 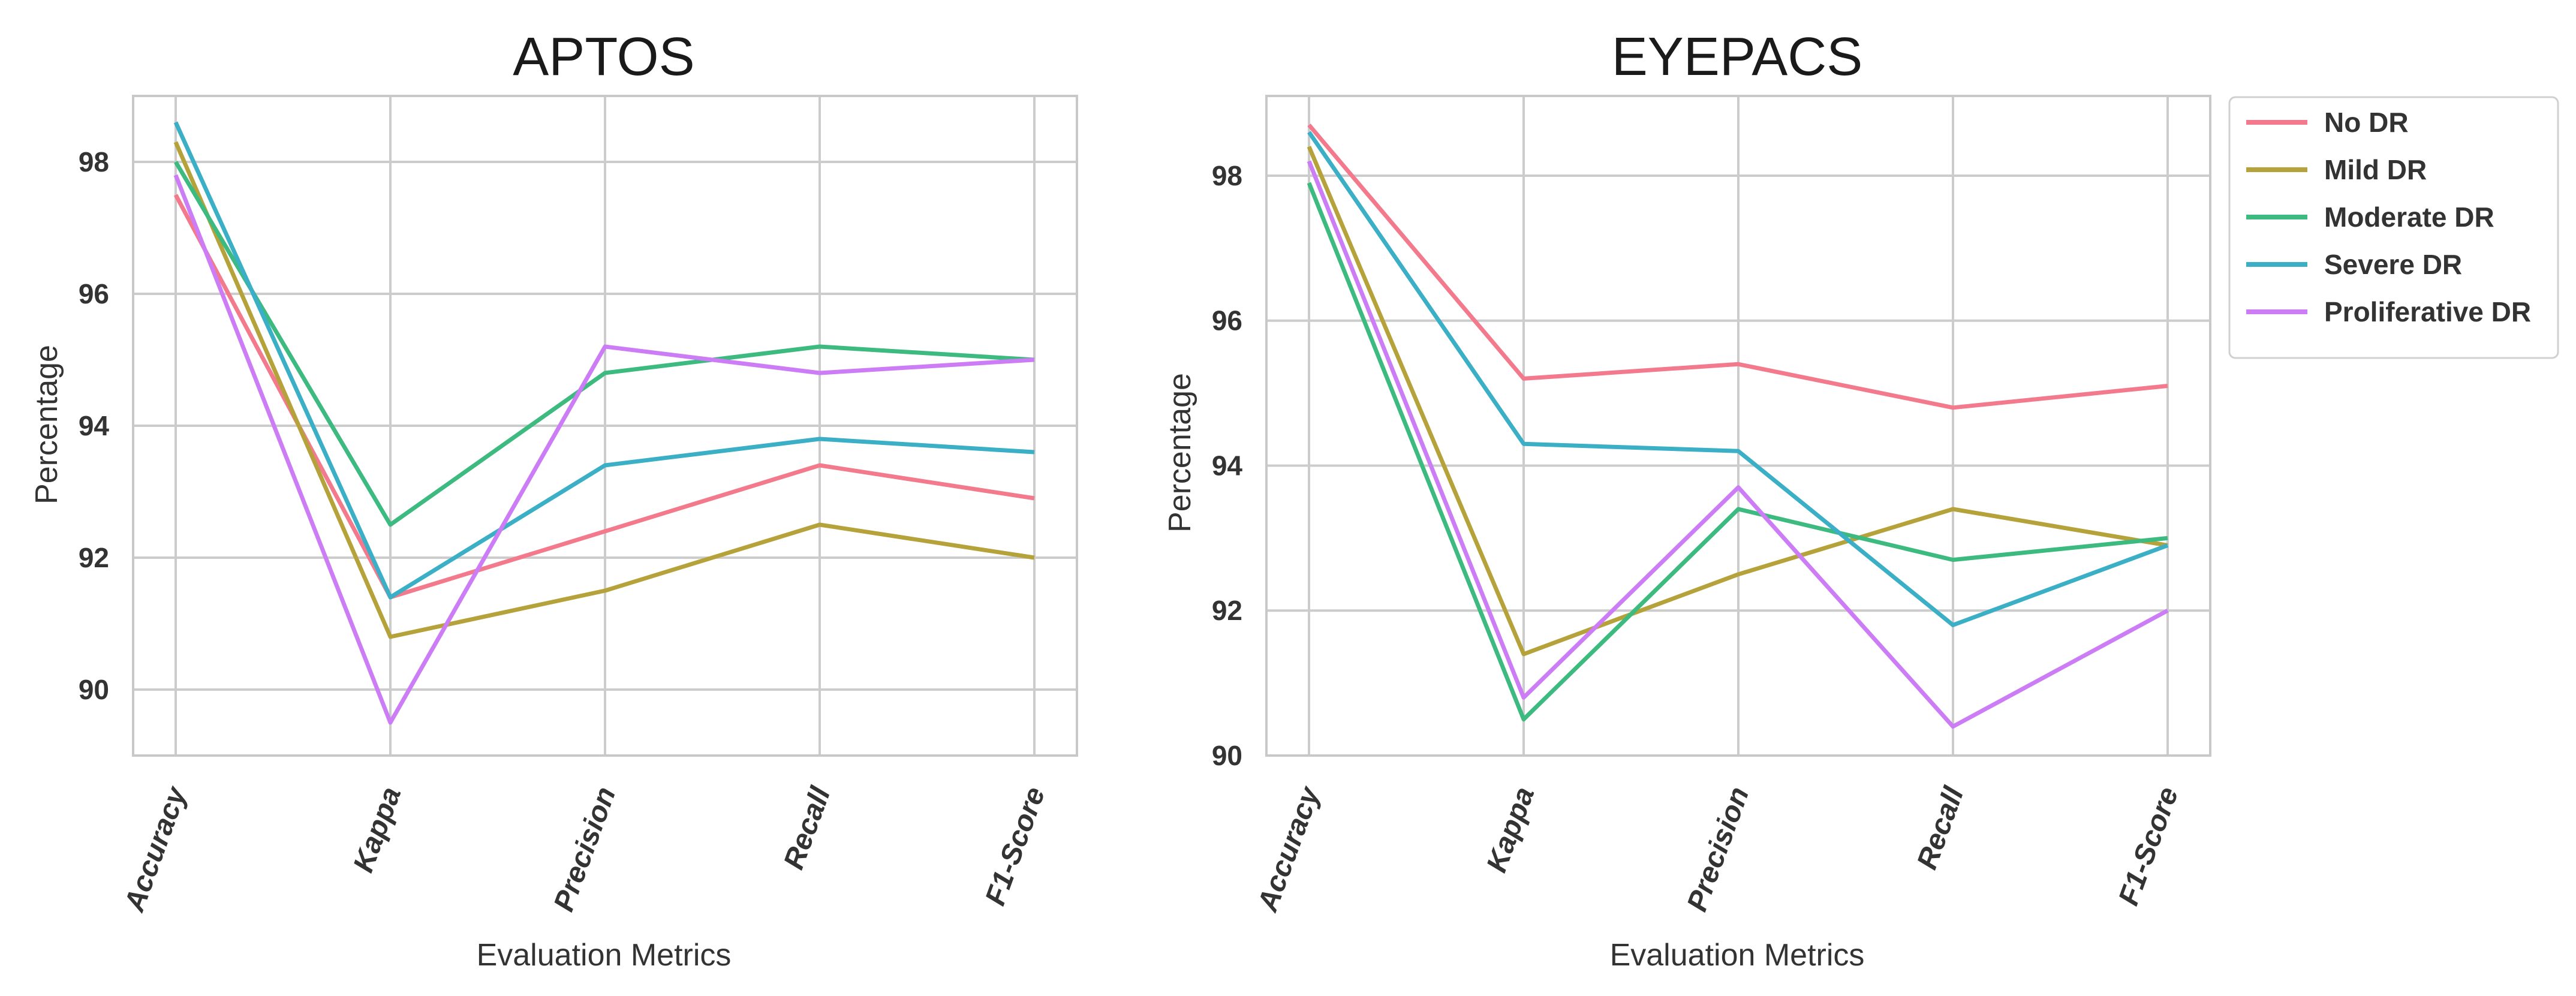 What do you see at coordinates (2375, 170) in the screenshot?
I see `legend-label-mild-dr: Mild DR` at bounding box center [2375, 170].